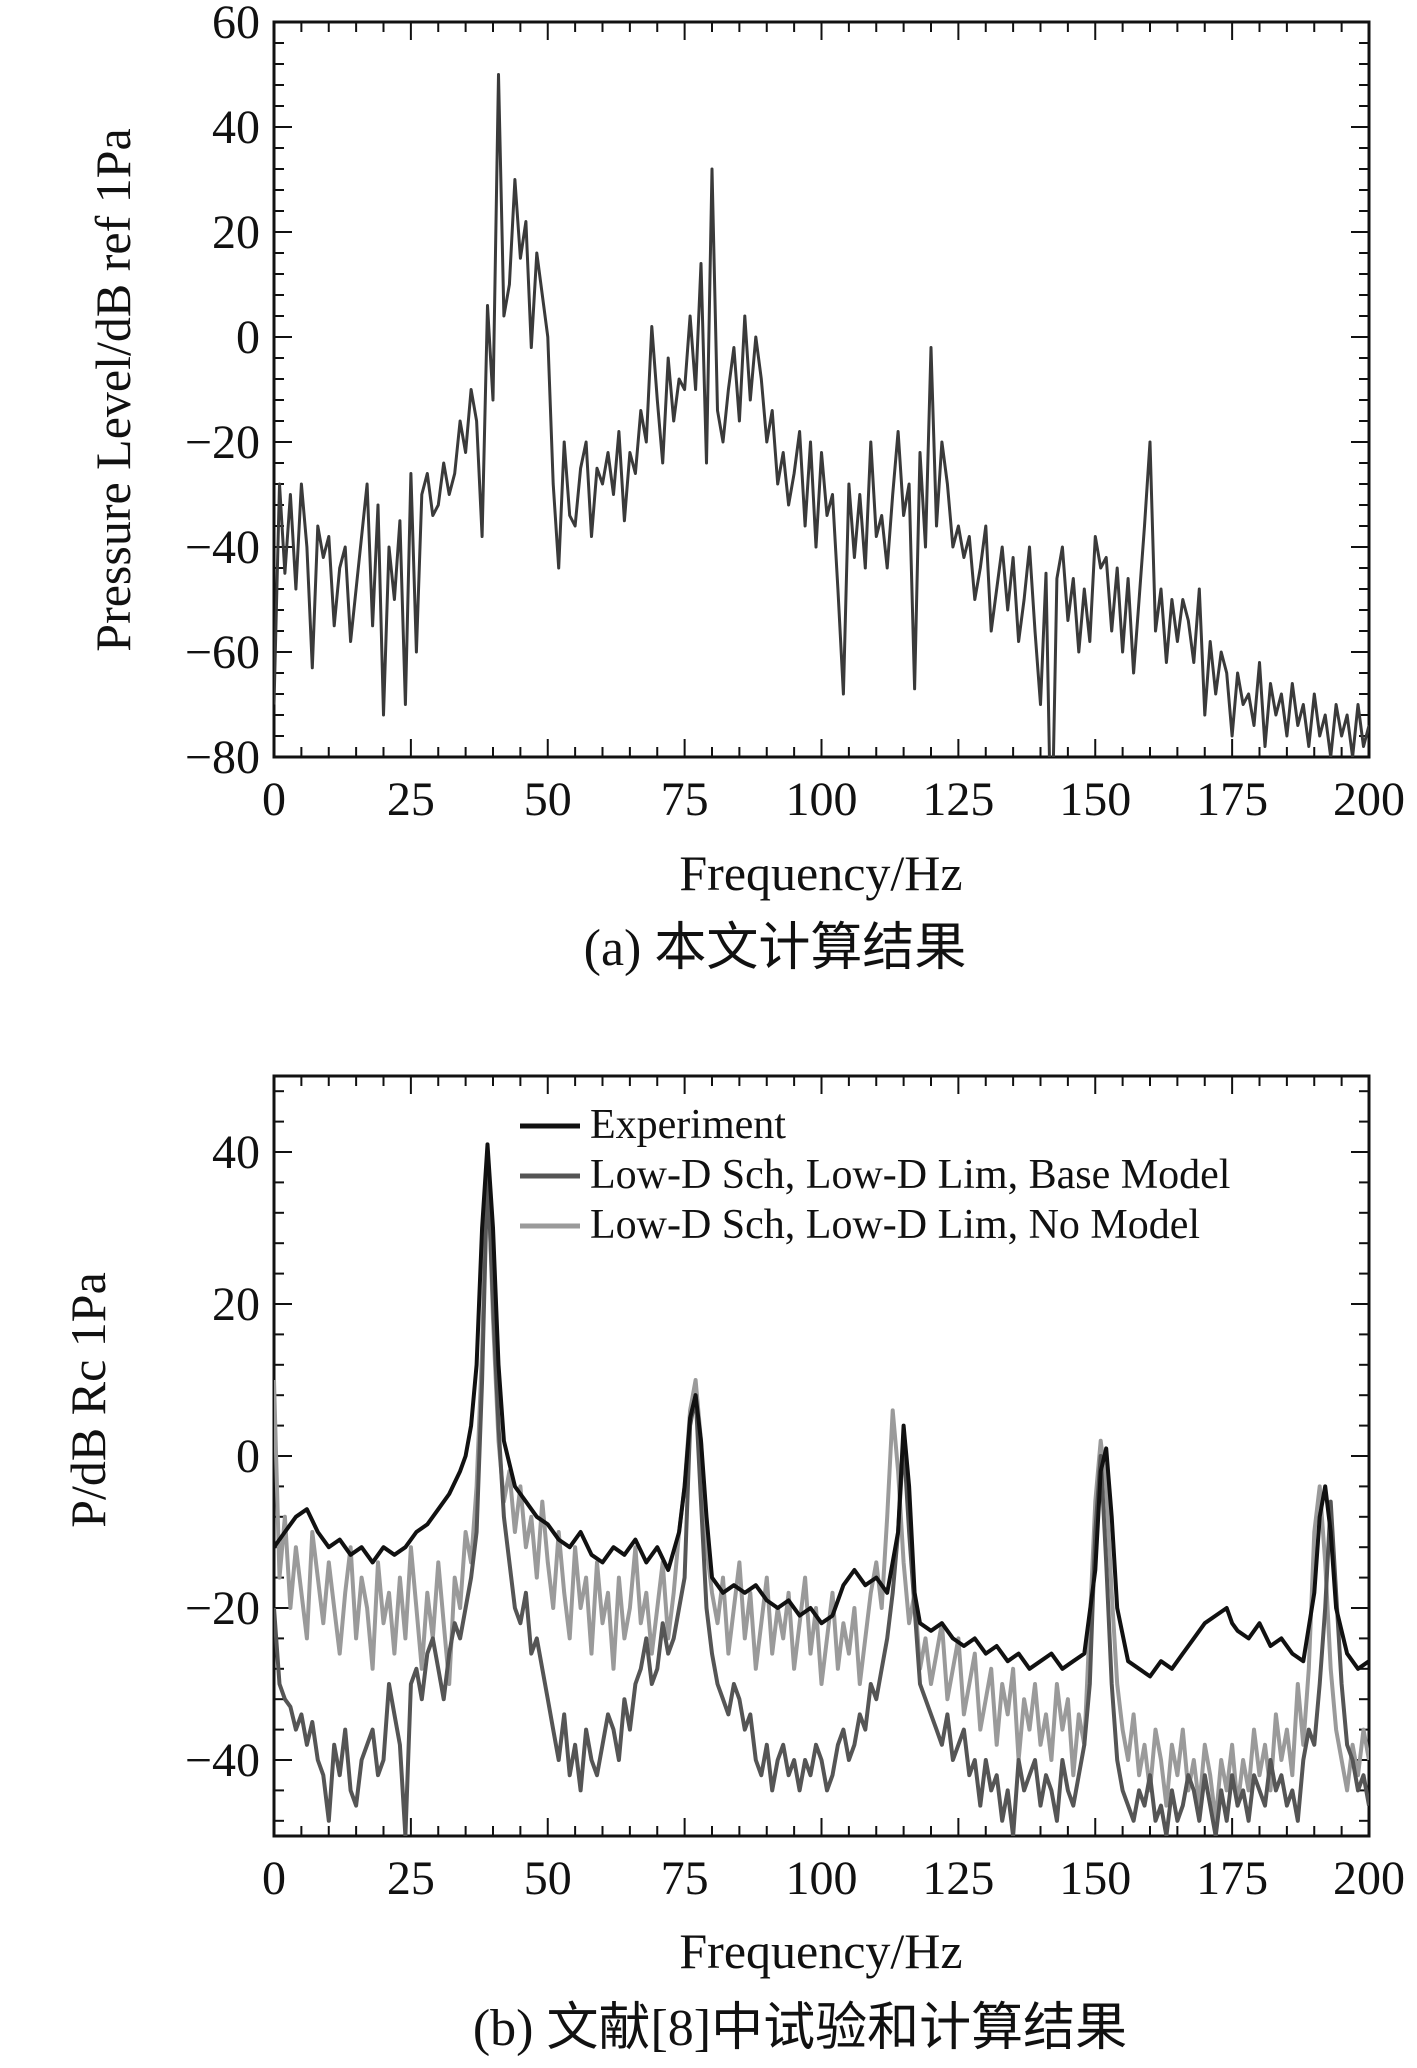 The width and height of the screenshot is (1417, 2068). Describe the element at coordinates (88, 1400) in the screenshot. I see `y-axis-label-b: P/dB Rc 1Pa` at that location.